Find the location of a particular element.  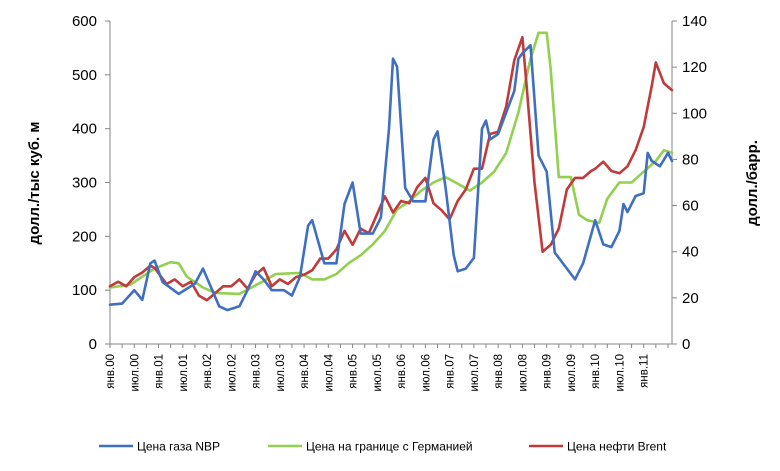

x-tick-label: июл.02 is located at coordinates (232, 373).